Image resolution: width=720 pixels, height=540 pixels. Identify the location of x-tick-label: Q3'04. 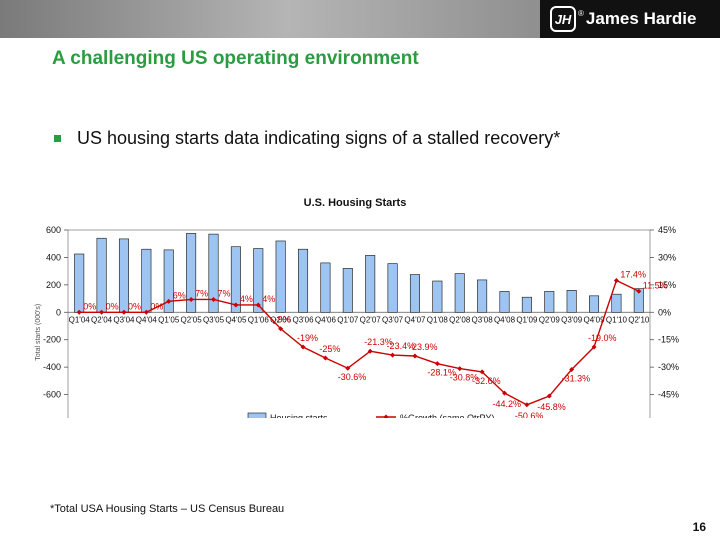
(124, 319).